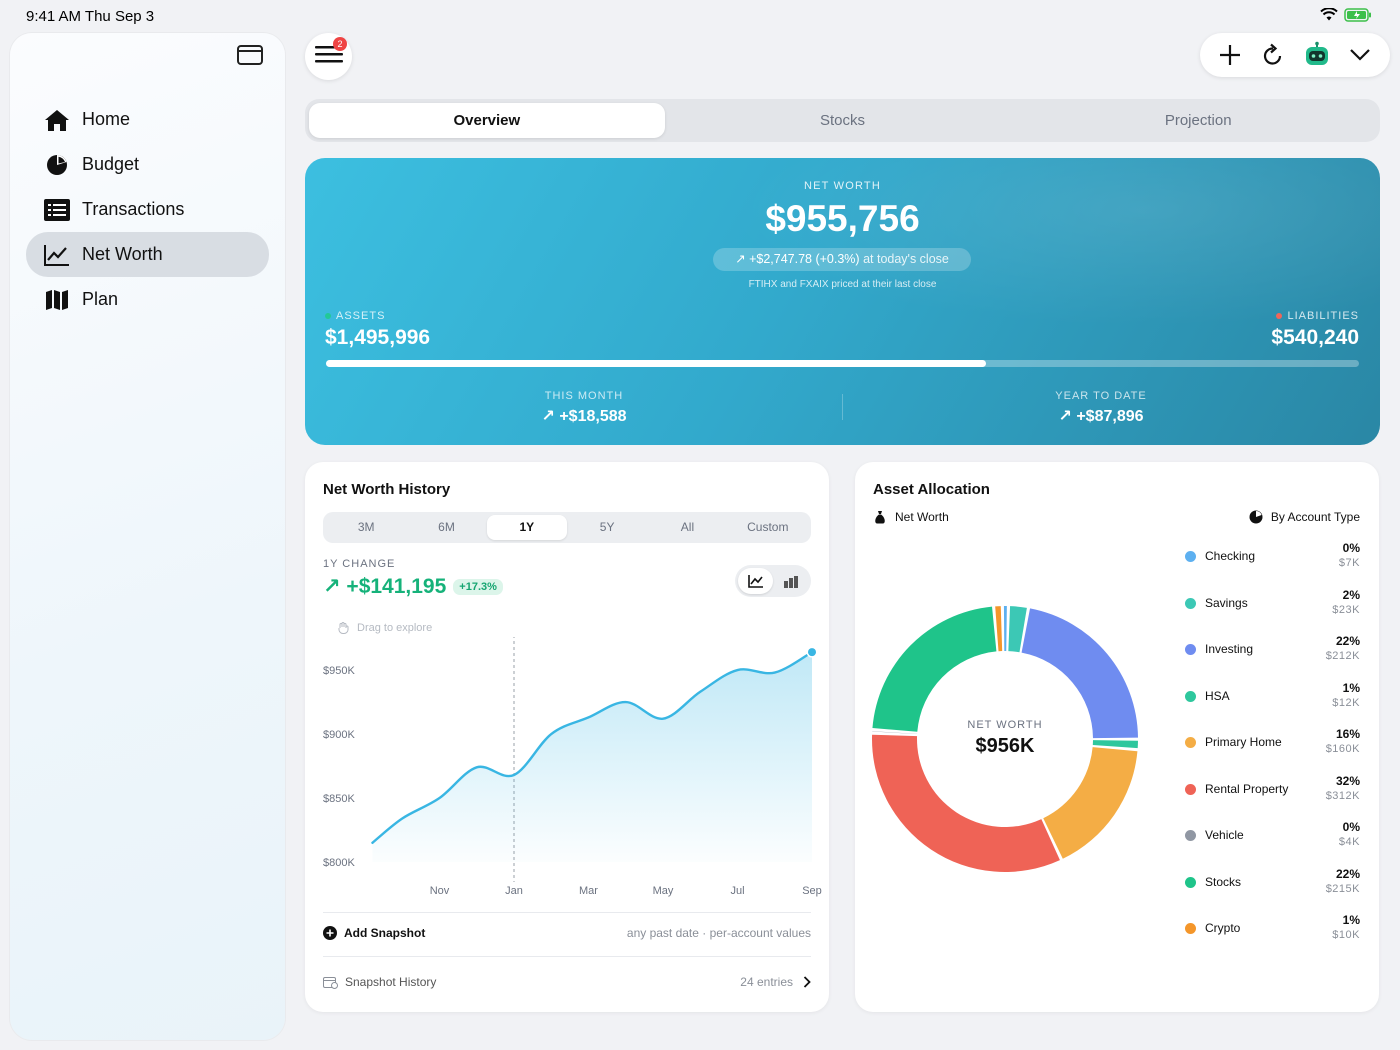  Describe the element at coordinates (775, 982) in the screenshot. I see `snapshot-count-wrap: 24 entries` at that location.